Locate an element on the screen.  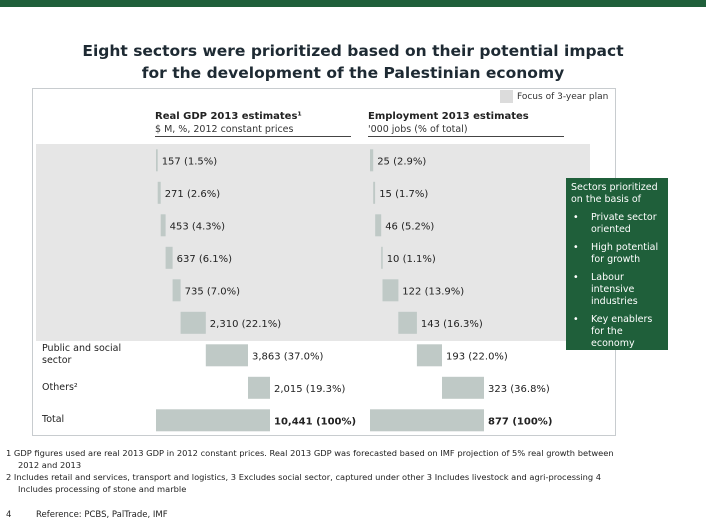
page-number: 4 is located at coordinates (9, 515).